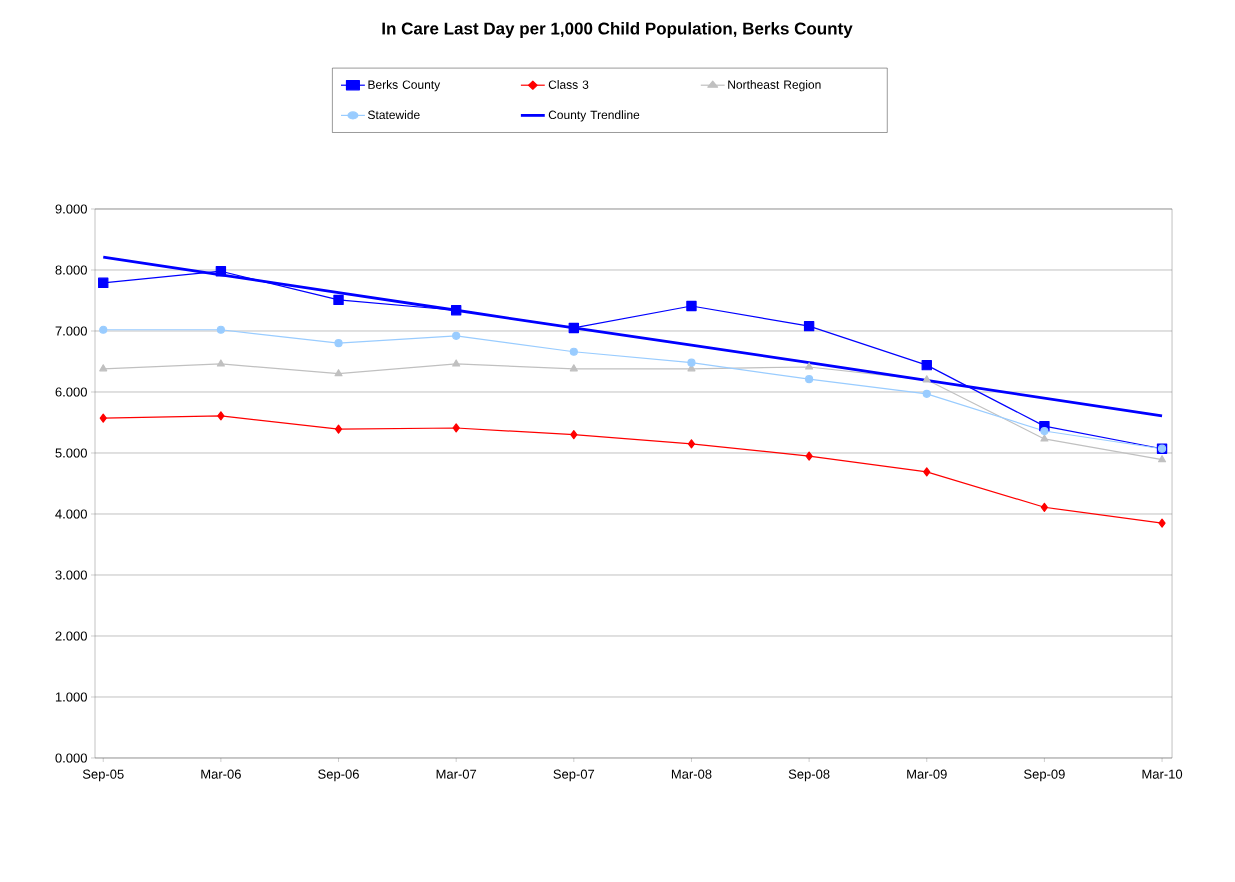  Describe the element at coordinates (1044, 775) in the screenshot. I see `x-tick-label: Sep-09` at that location.